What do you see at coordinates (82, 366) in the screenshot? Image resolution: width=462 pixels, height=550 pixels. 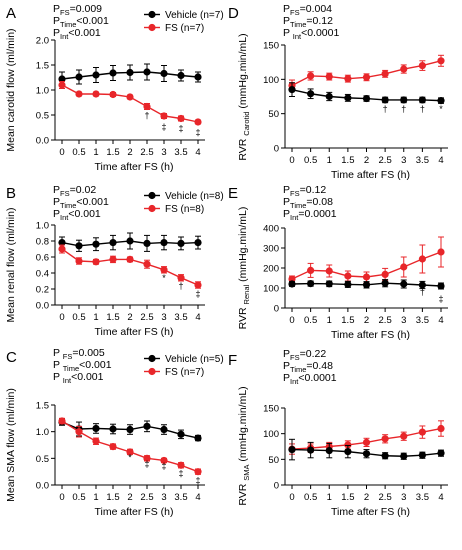 I see `stat-line: P Time<0.001` at bounding box center [82, 366].